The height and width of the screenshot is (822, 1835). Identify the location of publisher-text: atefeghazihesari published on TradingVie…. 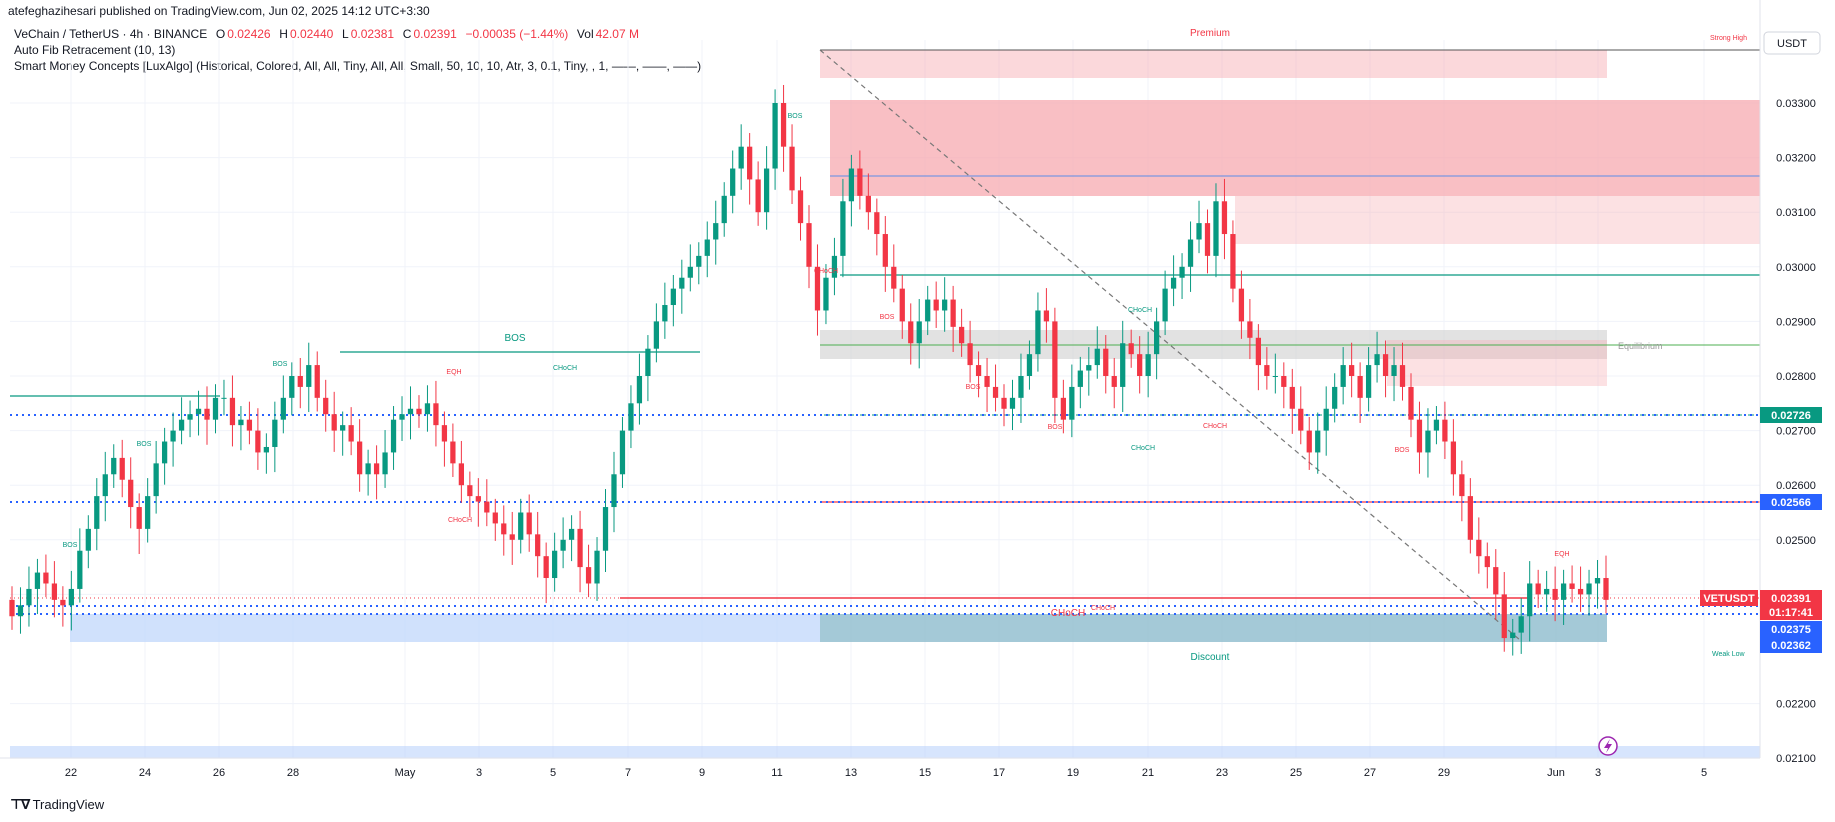
(219, 11).